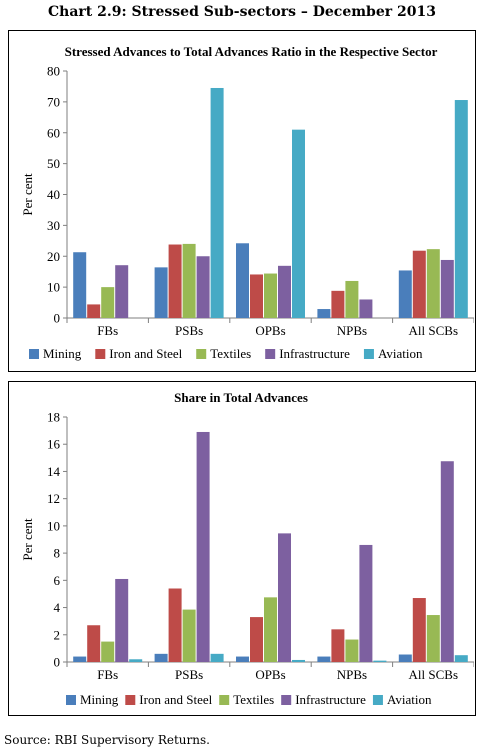 The image size is (484, 751). I want to click on source-note: Source: RBI Supervisory Returns., so click(107, 740).